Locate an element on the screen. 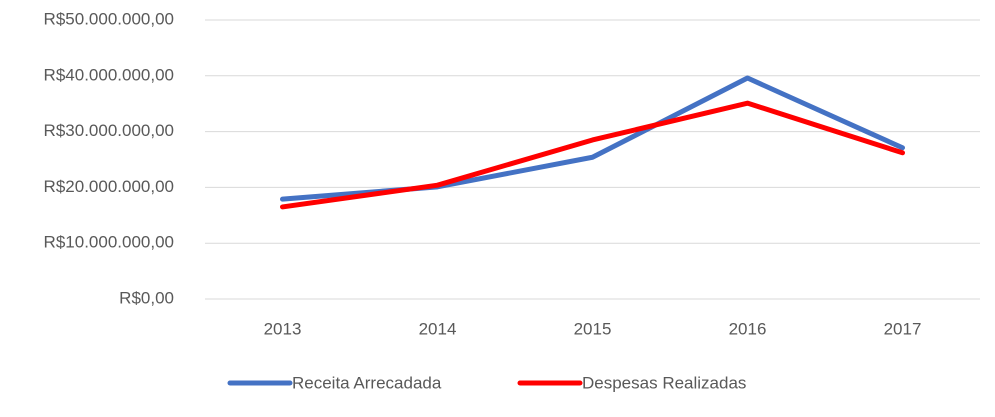  y-tick-label: R$10.000.000,00 is located at coordinates (109, 242).